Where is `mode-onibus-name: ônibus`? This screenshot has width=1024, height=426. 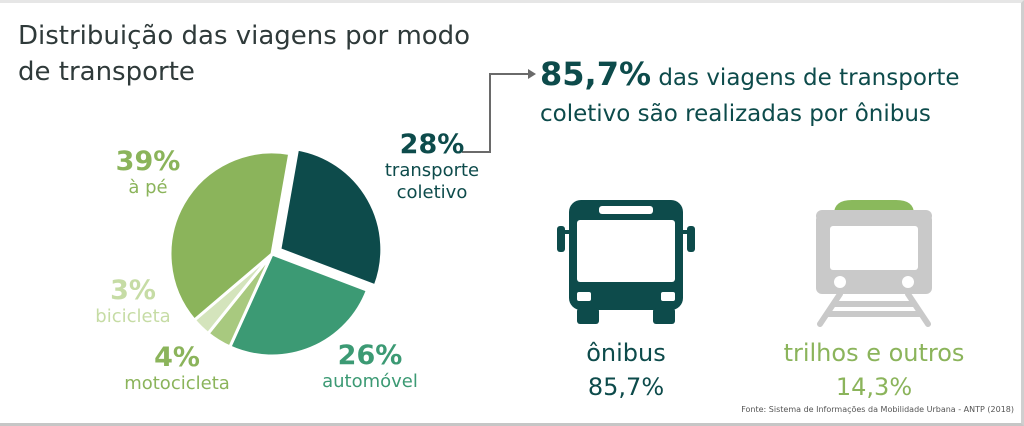
mode-onibus-name: ônibus is located at coordinates (626, 353).